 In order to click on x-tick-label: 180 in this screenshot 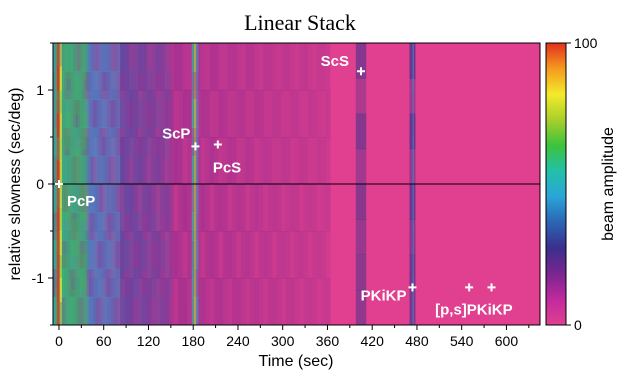, I will do `click(194, 341)`.